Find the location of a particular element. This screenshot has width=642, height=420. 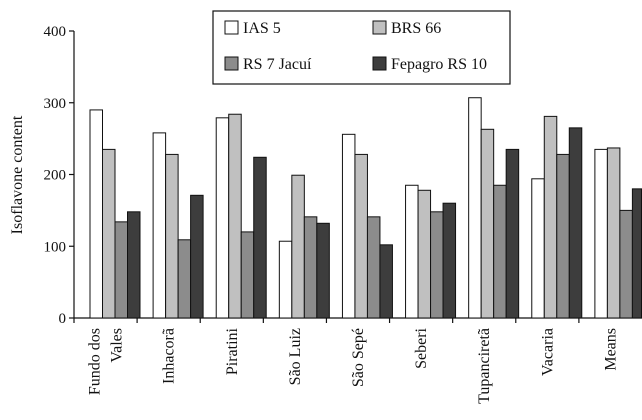

legend-entry: BRS 66 is located at coordinates (406, 28).